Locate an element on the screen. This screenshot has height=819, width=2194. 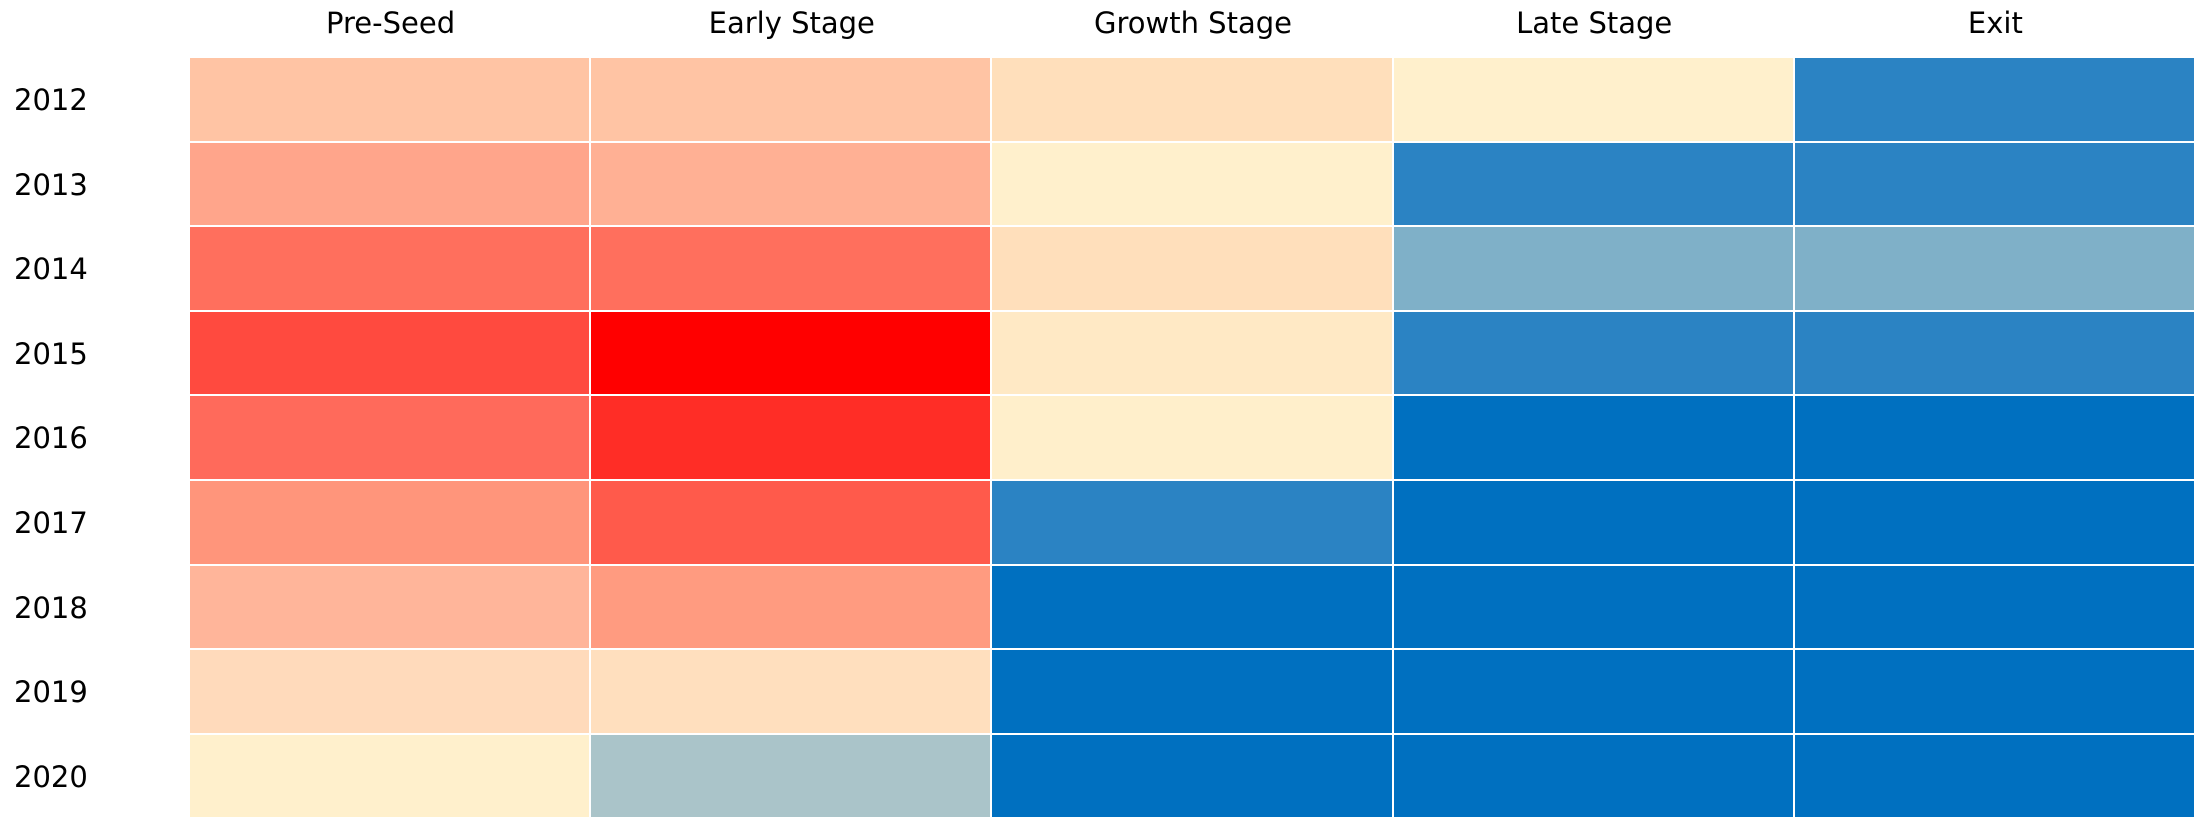
row-label: 2016 is located at coordinates (51, 438).